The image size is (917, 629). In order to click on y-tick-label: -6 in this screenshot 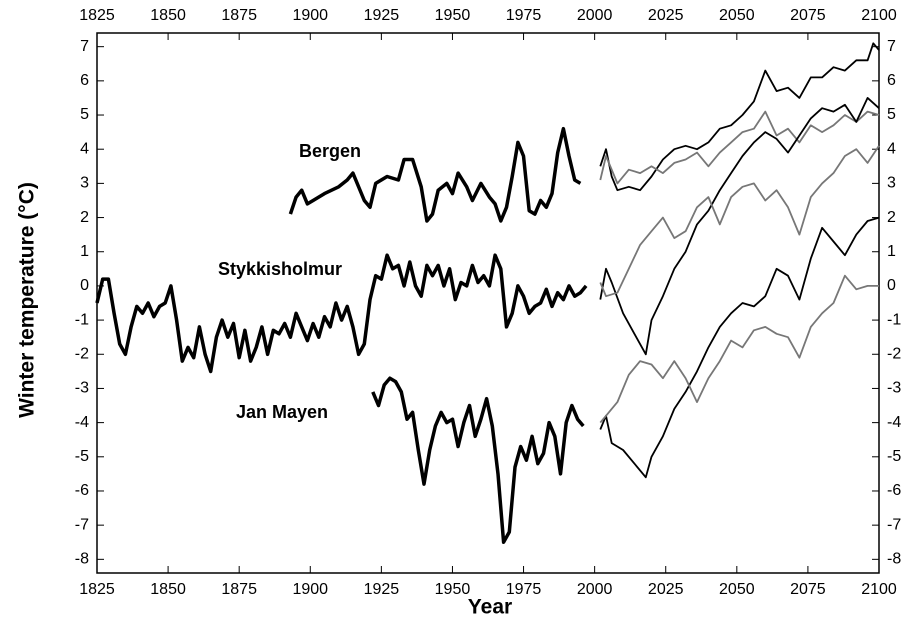, I will do `click(82, 490)`.